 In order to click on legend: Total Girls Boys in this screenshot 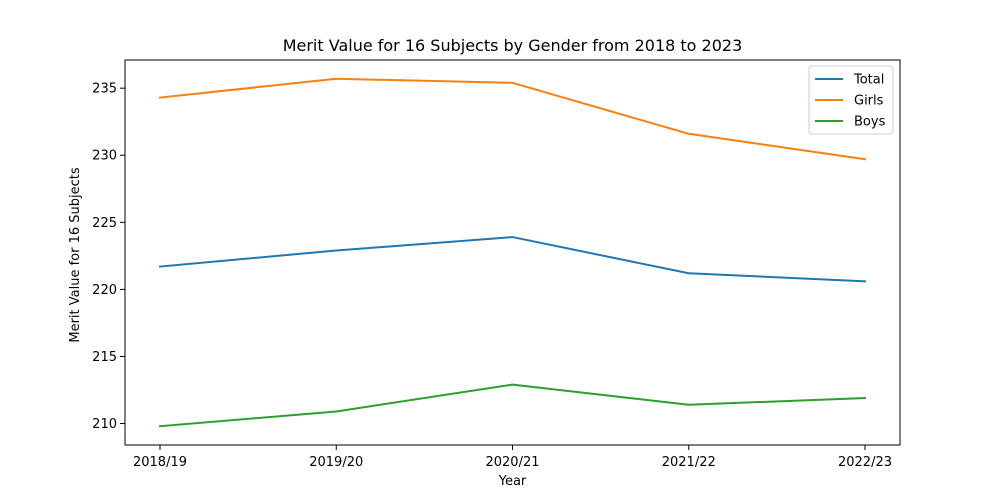, I will do `click(851, 100)`.